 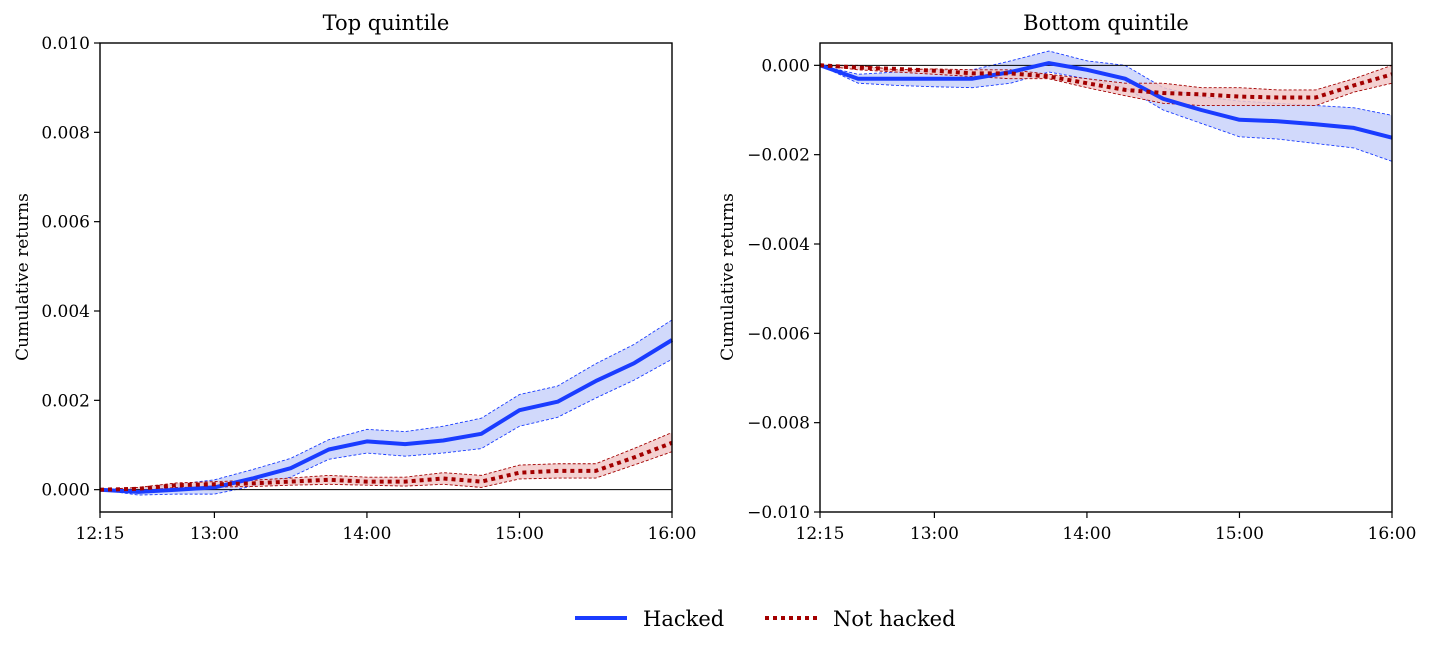 I want to click on y-tick-label: 0.006, so click(x=65, y=223).